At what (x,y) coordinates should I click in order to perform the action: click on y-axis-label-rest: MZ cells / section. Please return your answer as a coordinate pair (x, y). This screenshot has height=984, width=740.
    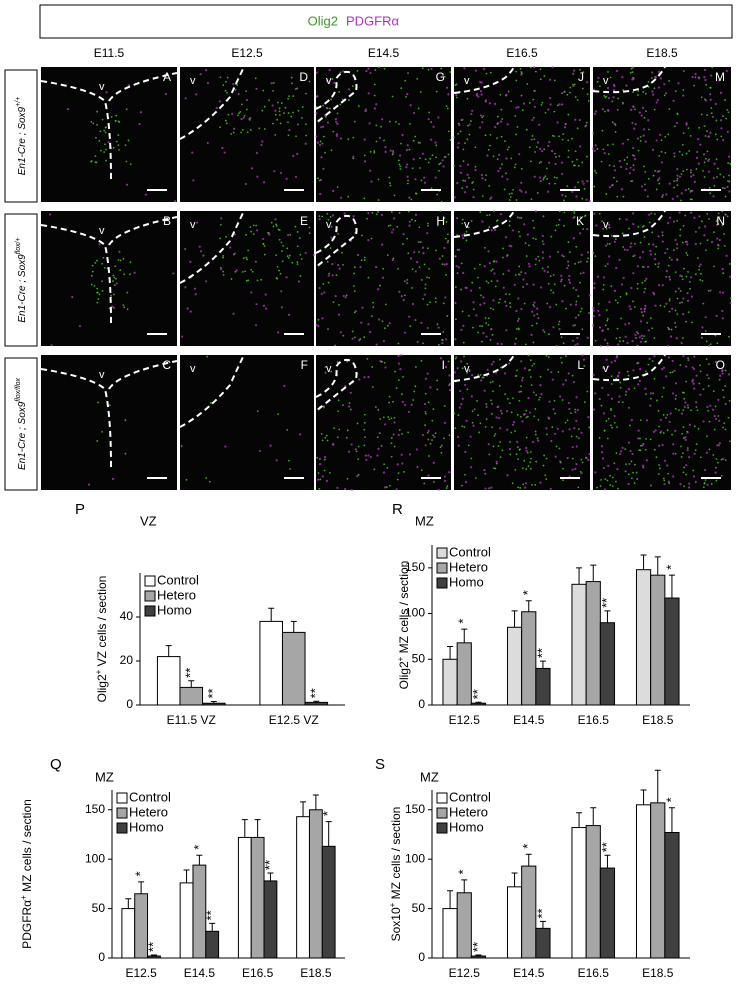
    Looking at the image, I should click on (27, 847).